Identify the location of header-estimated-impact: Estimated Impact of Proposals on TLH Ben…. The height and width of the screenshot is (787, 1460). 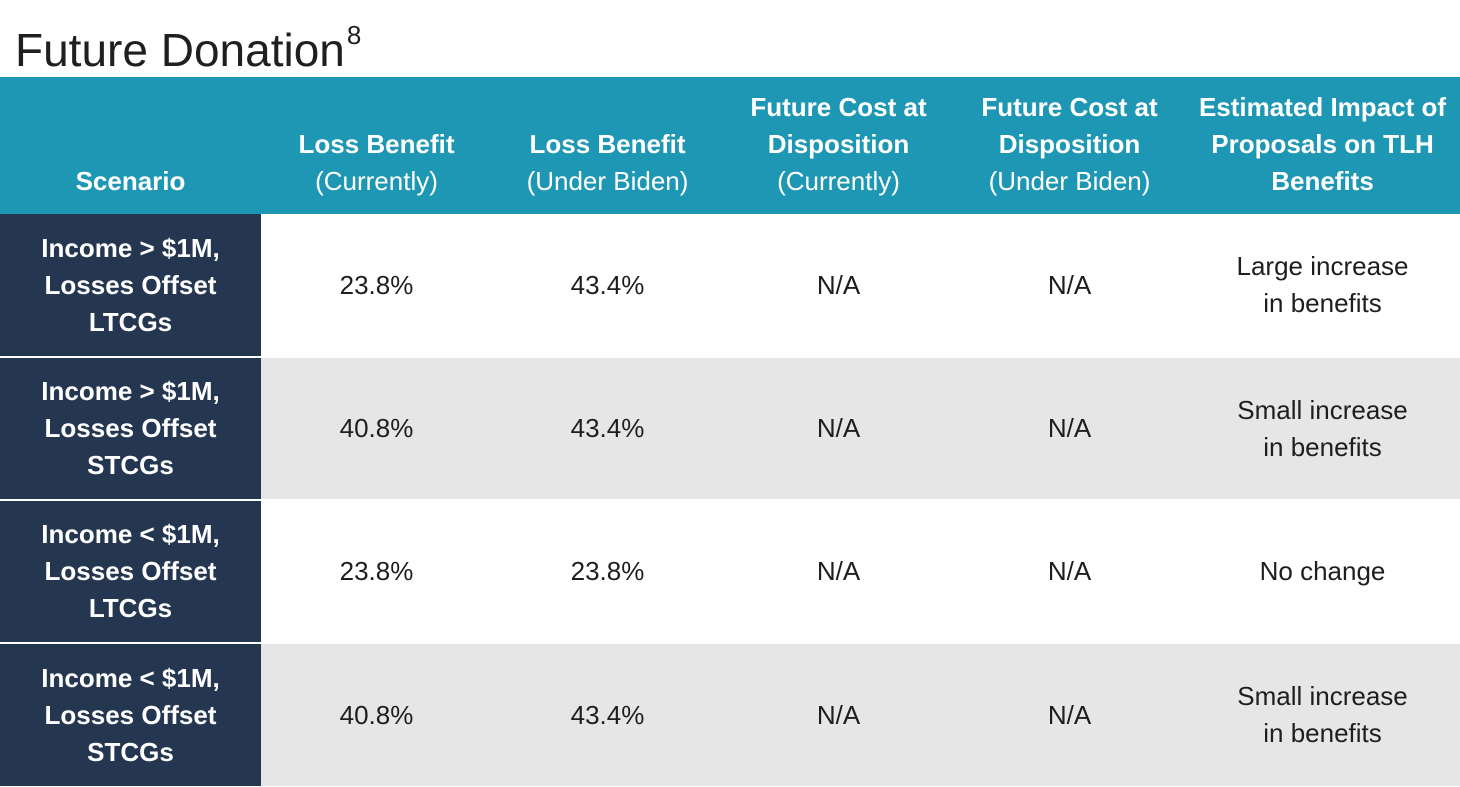
(1322, 144).